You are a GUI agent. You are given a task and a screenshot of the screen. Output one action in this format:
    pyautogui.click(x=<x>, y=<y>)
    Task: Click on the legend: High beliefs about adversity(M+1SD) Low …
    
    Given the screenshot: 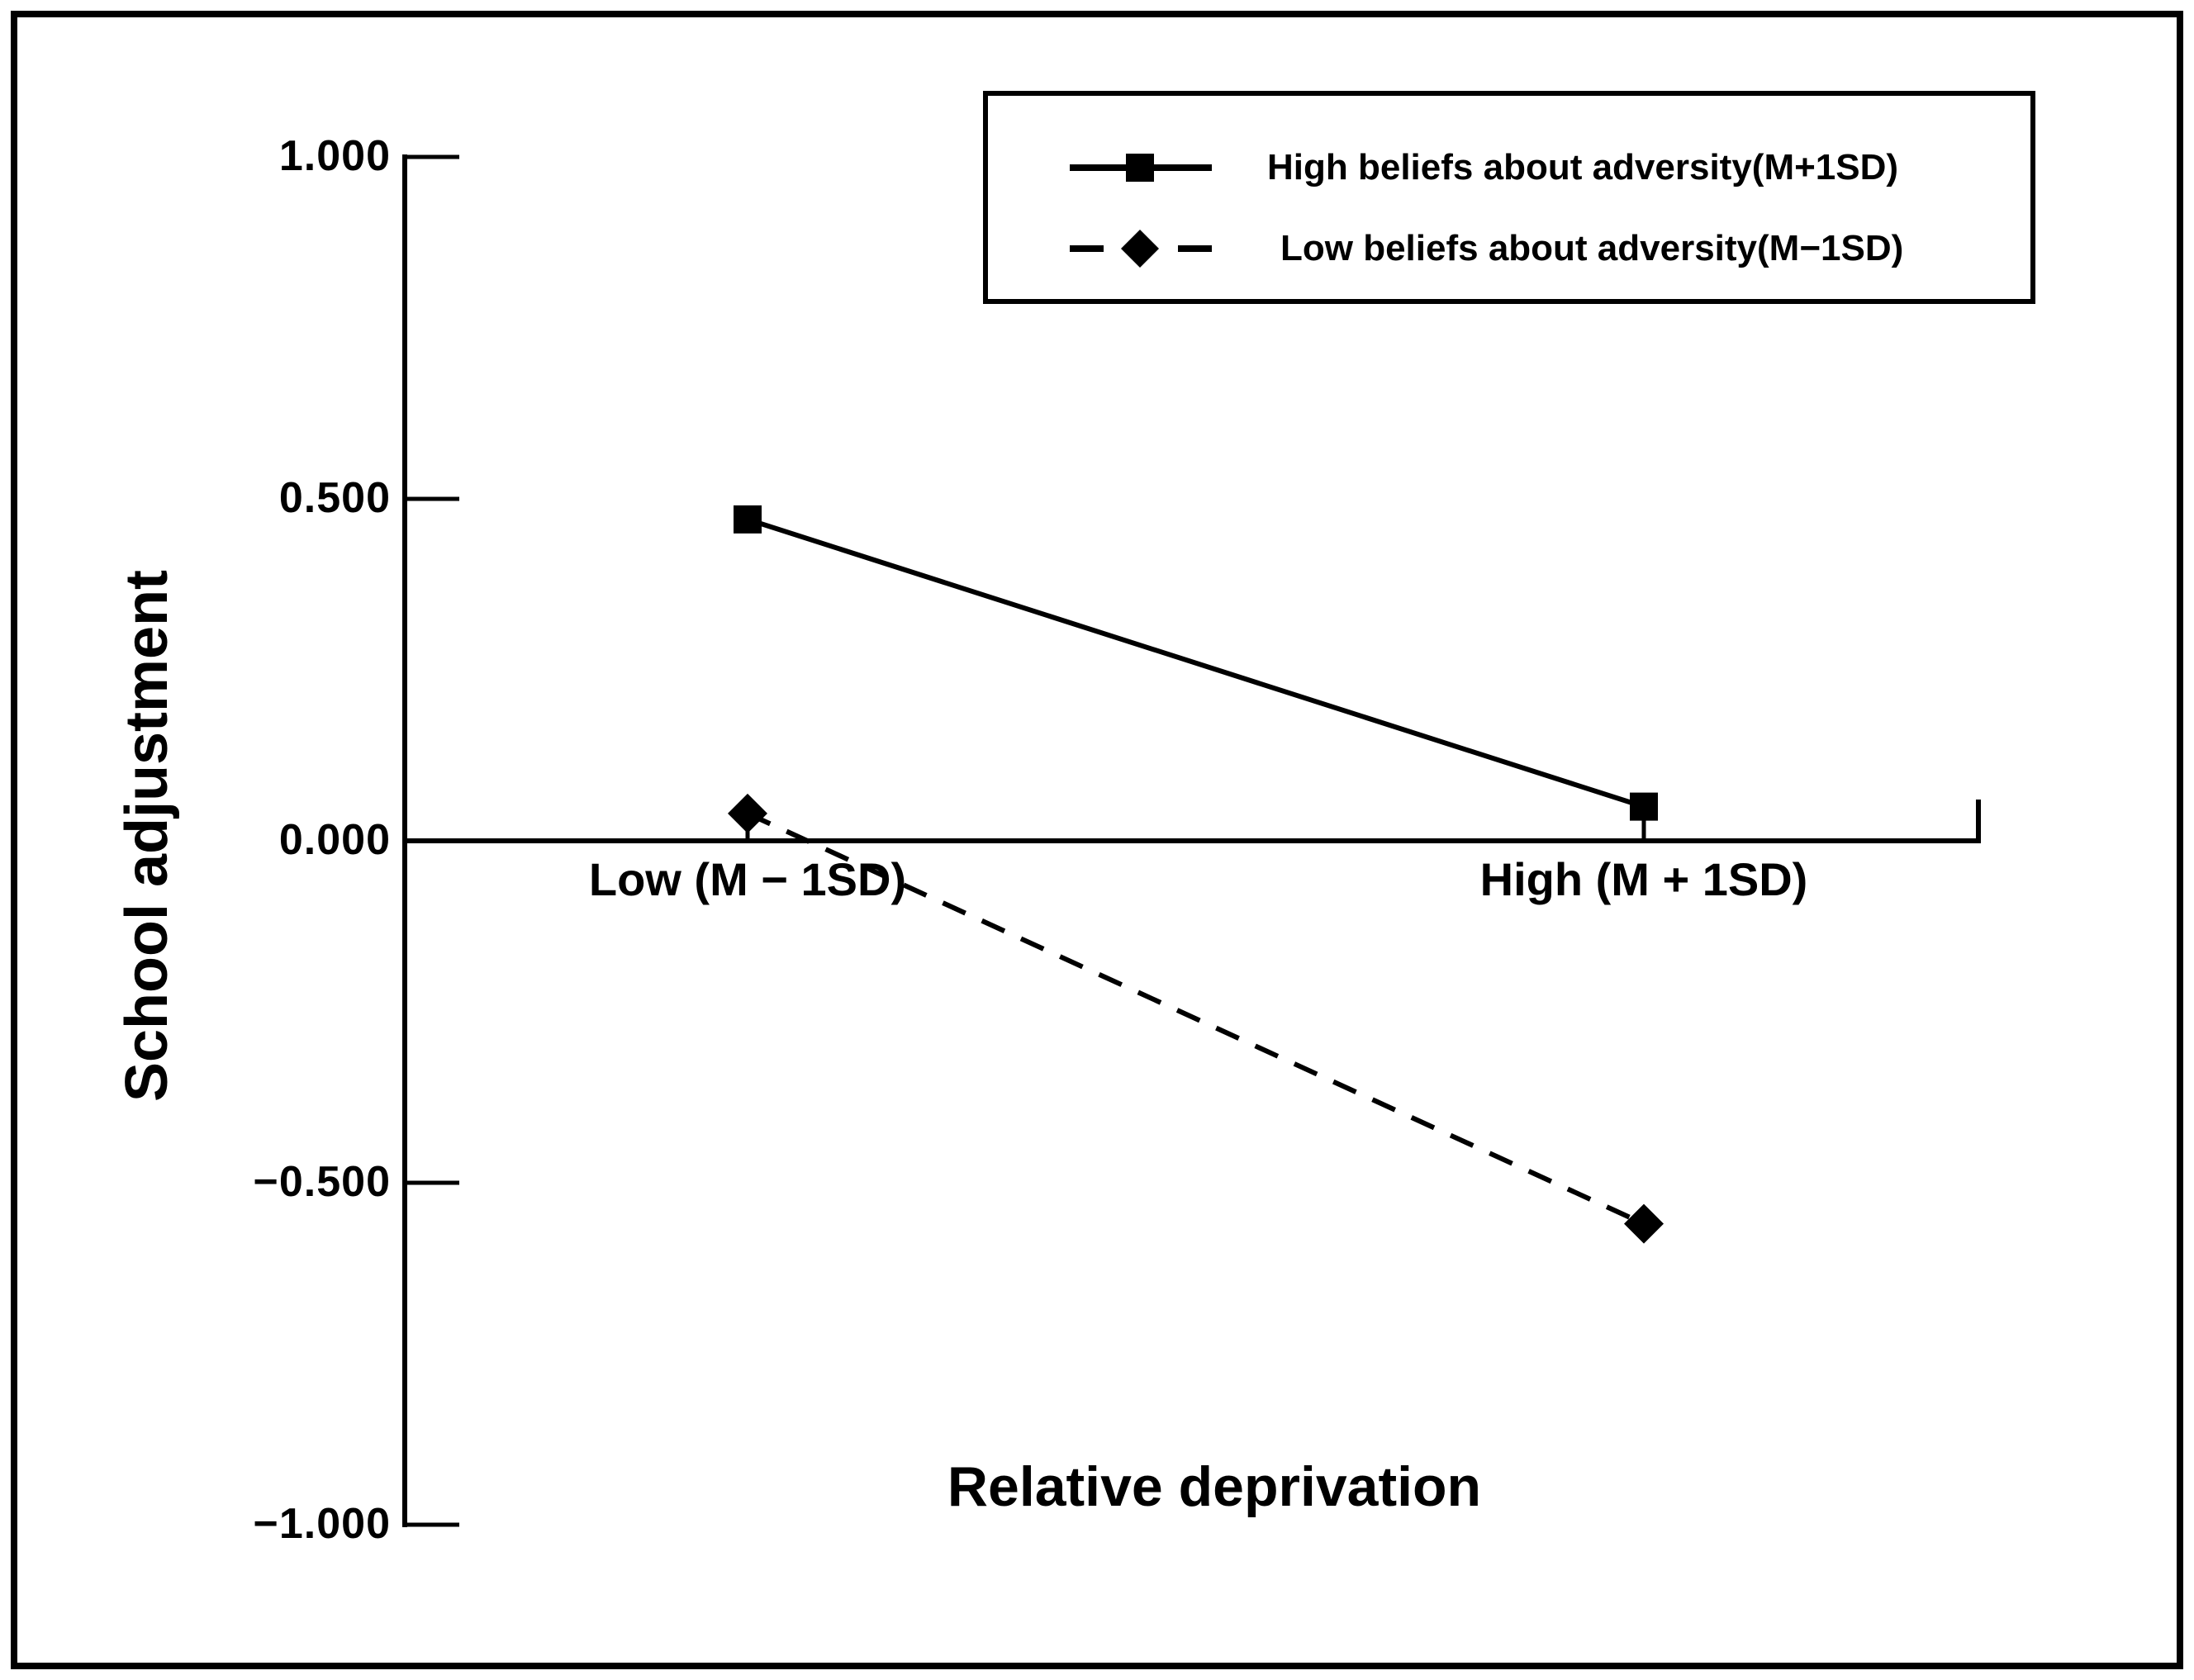 What is the action you would take?
    pyautogui.click(x=1509, y=197)
    